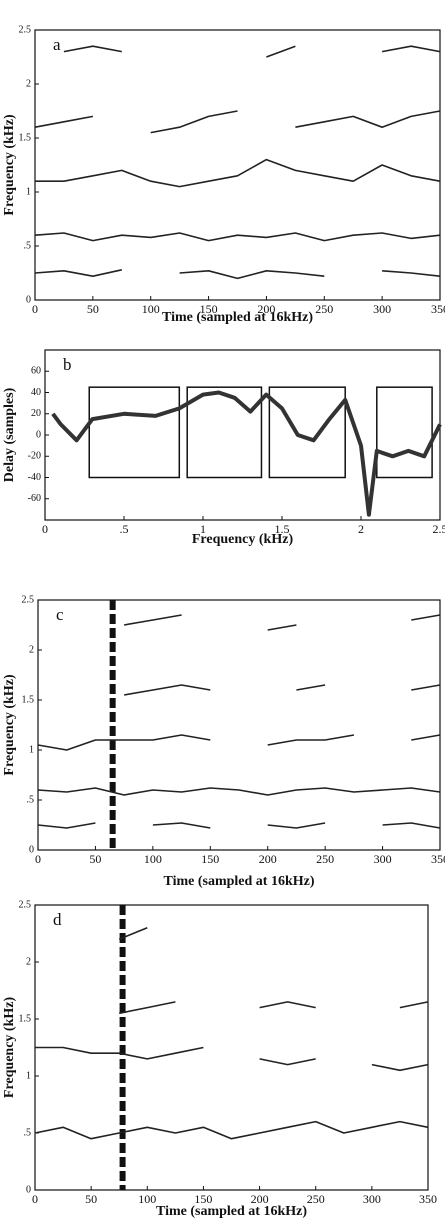 This screenshot has height=1223, width=445. Describe the element at coordinates (36, 371) in the screenshot. I see `y-tick-label: 60` at that location.